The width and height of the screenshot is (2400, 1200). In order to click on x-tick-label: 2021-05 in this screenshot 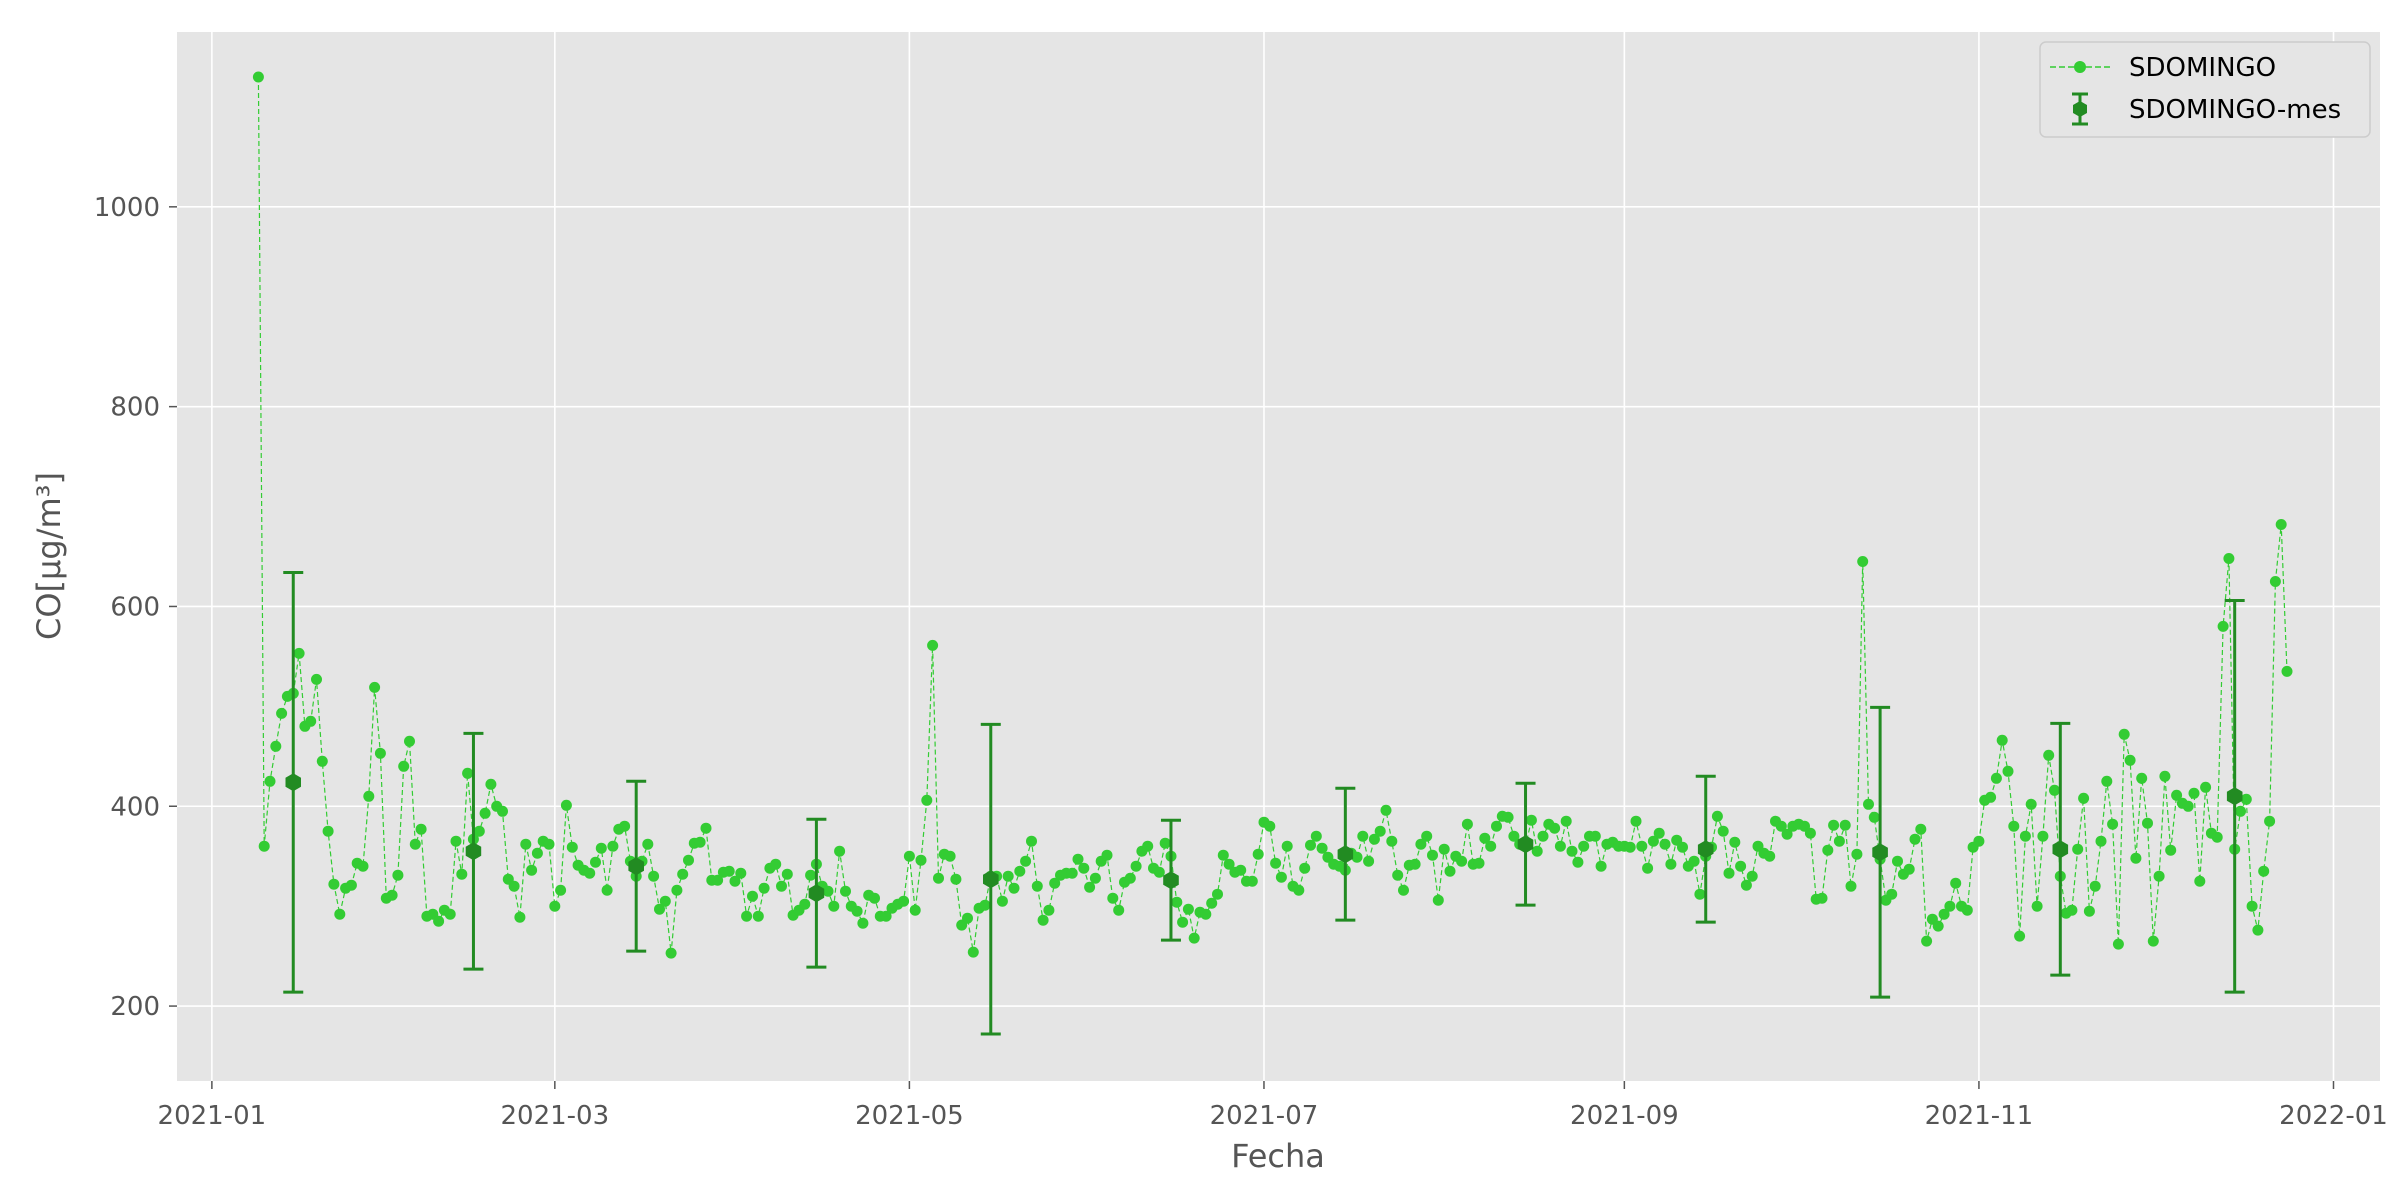, I will do `click(909, 1116)`.